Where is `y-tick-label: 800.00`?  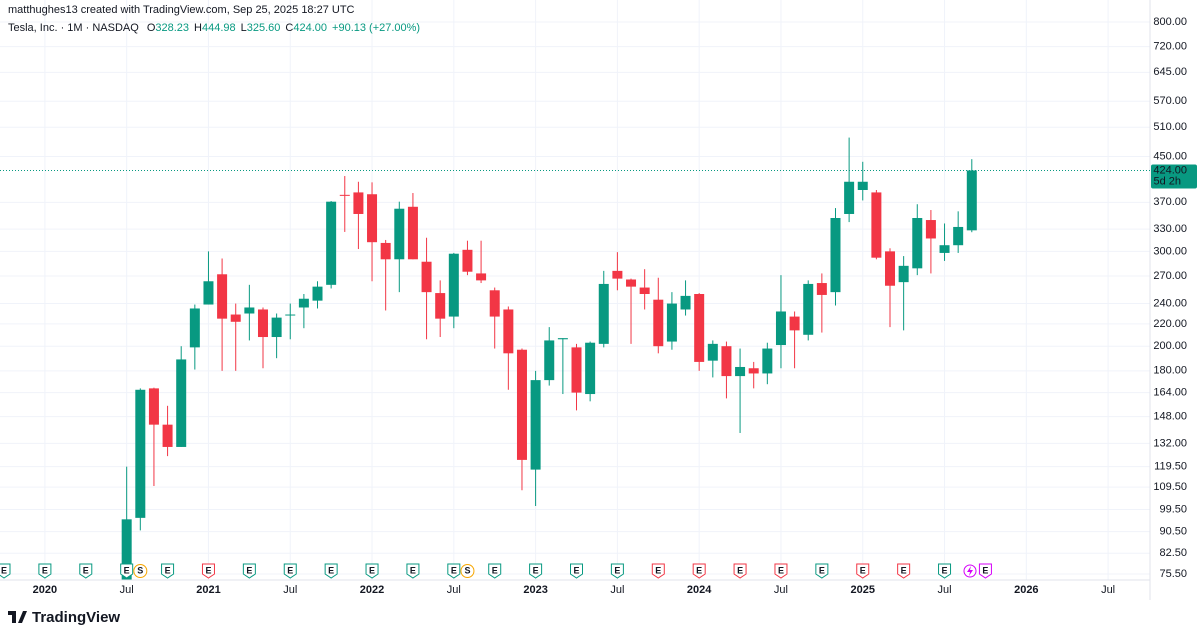 y-tick-label: 800.00 is located at coordinates (1170, 22).